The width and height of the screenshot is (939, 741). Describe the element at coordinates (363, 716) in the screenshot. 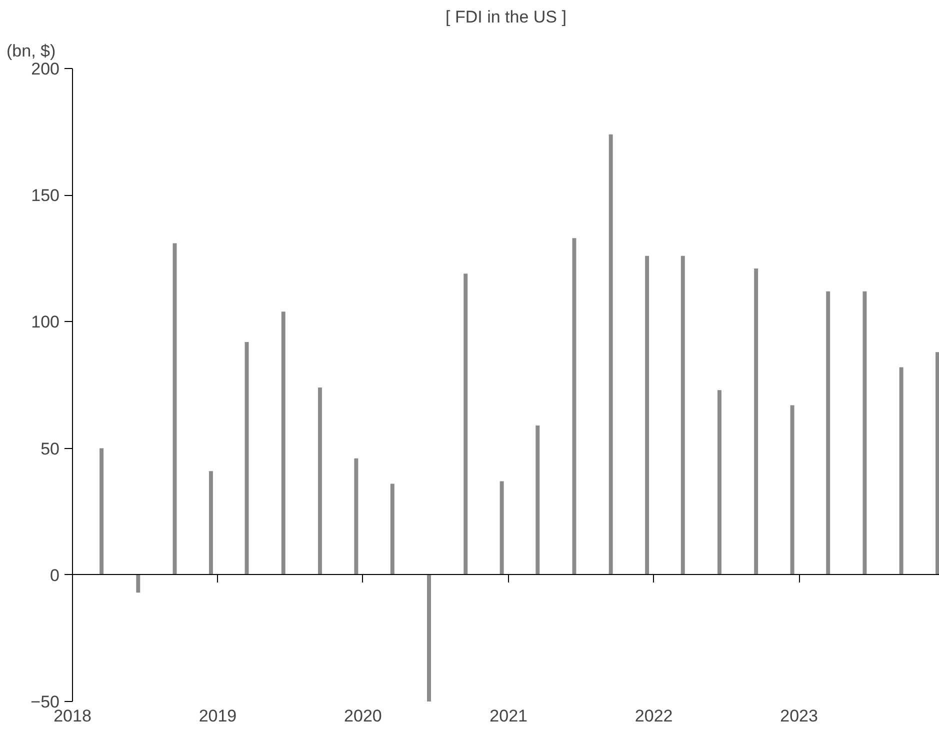

I see `x-tick-label: 2020` at that location.